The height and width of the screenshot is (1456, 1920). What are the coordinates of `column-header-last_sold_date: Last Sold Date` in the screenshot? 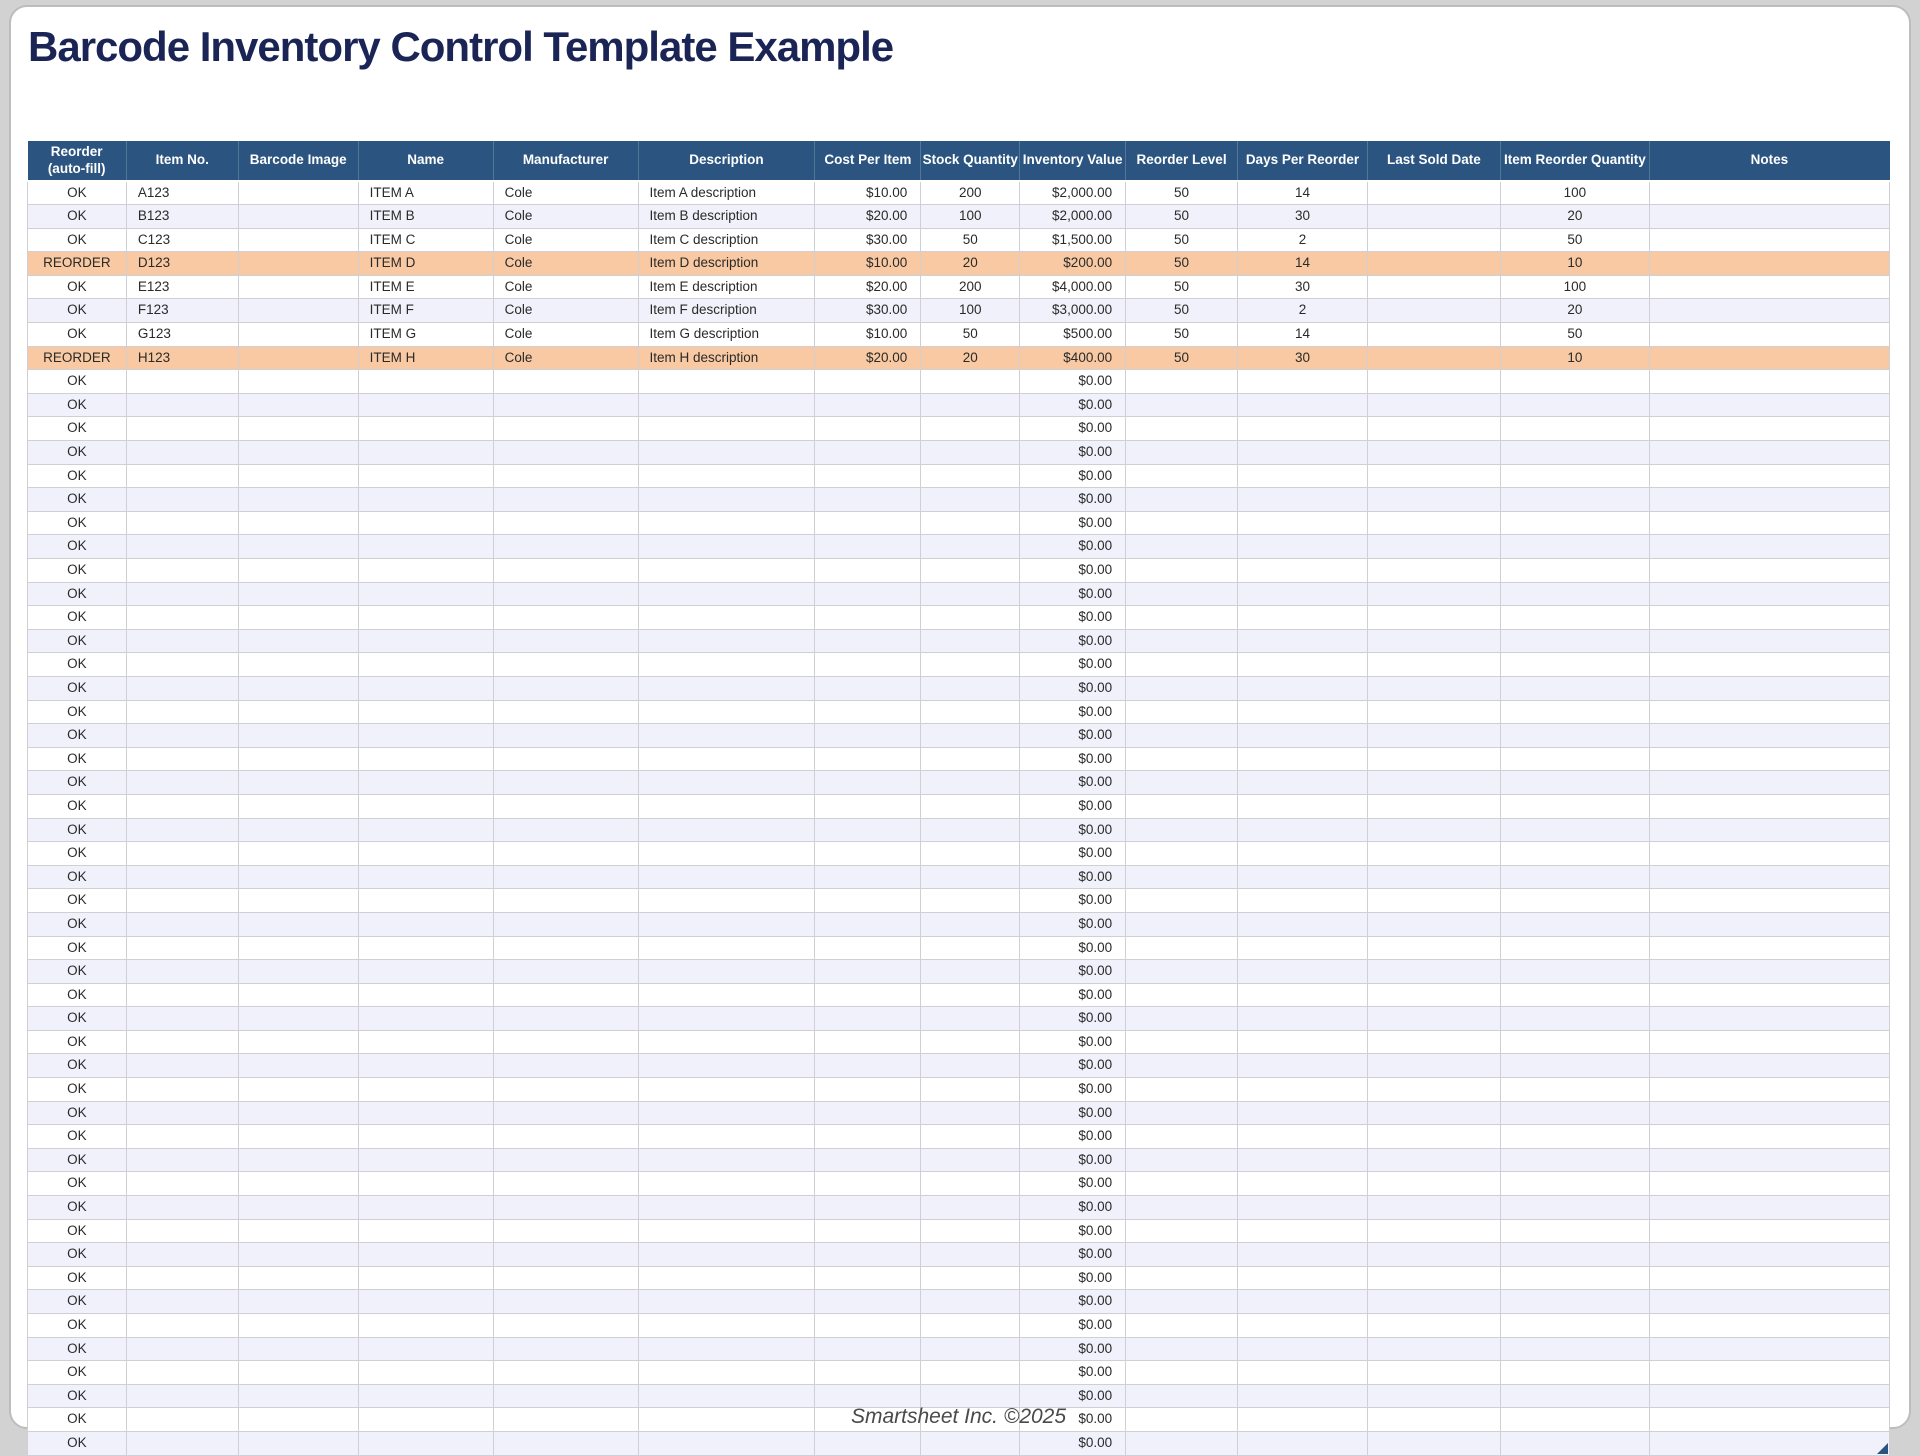 It's located at (1434, 161).